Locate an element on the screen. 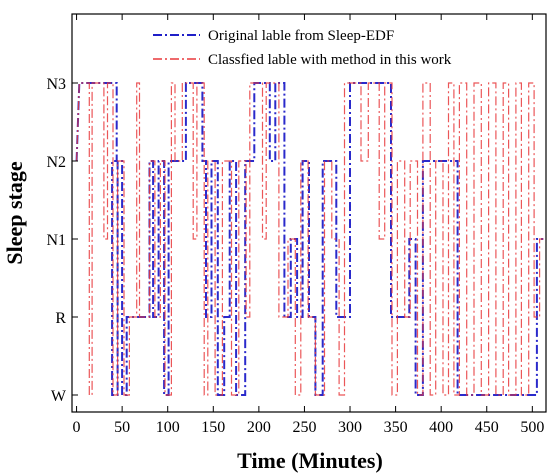 This screenshot has width=550, height=475. x-tick-label: 50 is located at coordinates (122, 427).